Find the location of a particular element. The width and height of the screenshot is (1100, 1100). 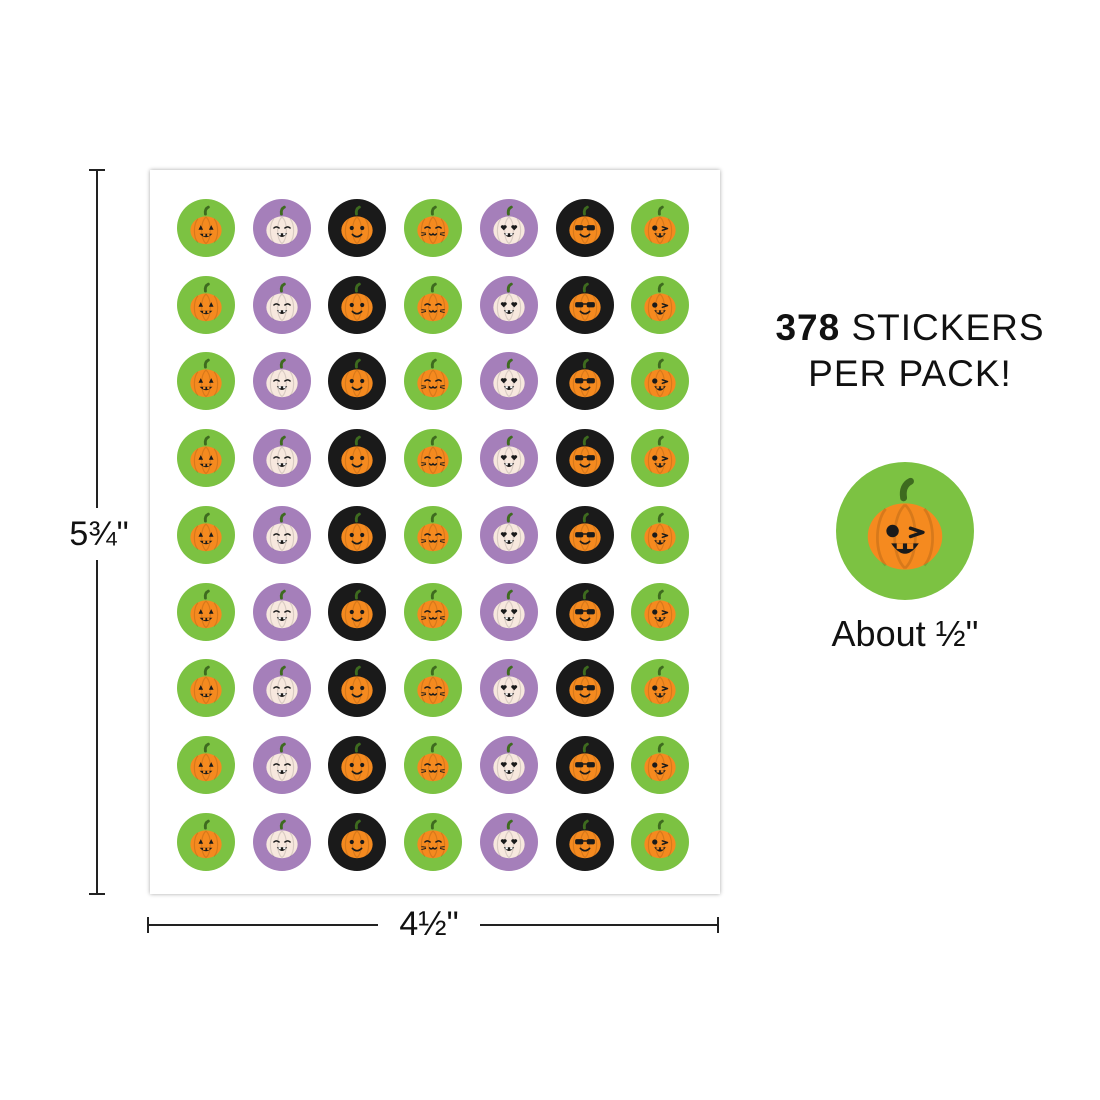

width-dimension-line-right is located at coordinates (599, 925).